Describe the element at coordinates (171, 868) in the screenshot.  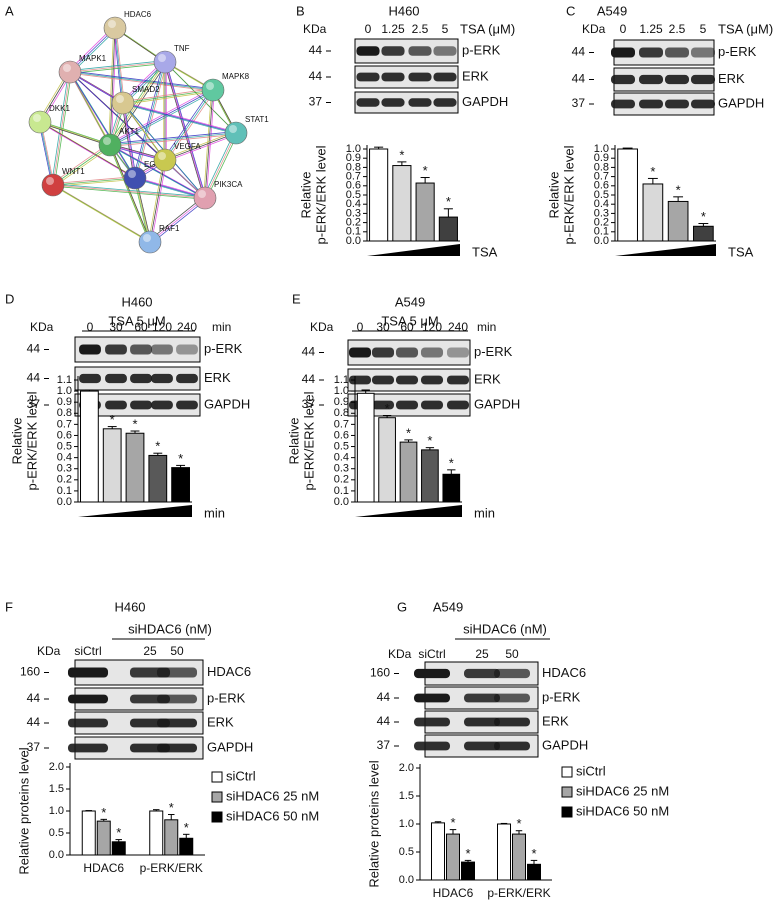
I see `x-tick-label: p-ERK/ERK` at that location.